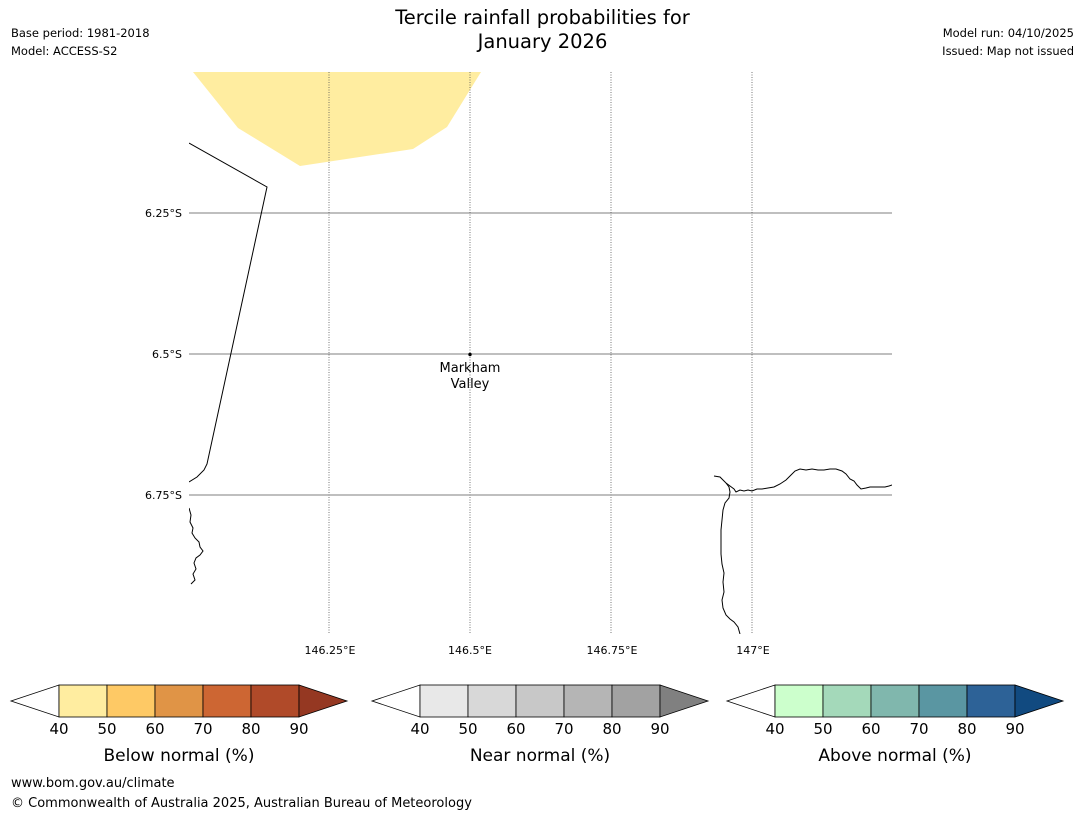 This screenshot has width=1085, height=816. I want to click on title-line-1: Tercile rainfall probabilities for, so click(542, 17).